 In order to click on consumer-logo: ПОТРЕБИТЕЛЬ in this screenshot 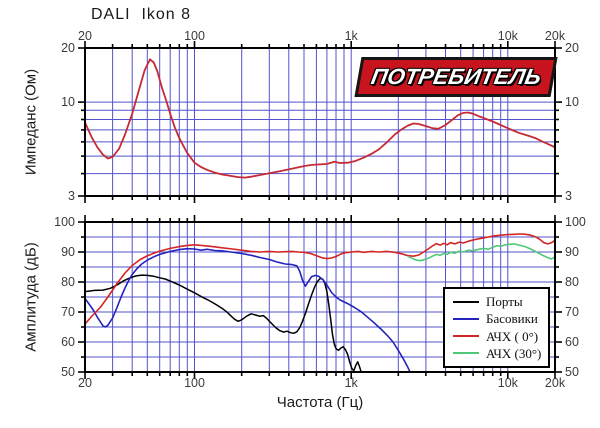, I will do `click(456, 77)`.